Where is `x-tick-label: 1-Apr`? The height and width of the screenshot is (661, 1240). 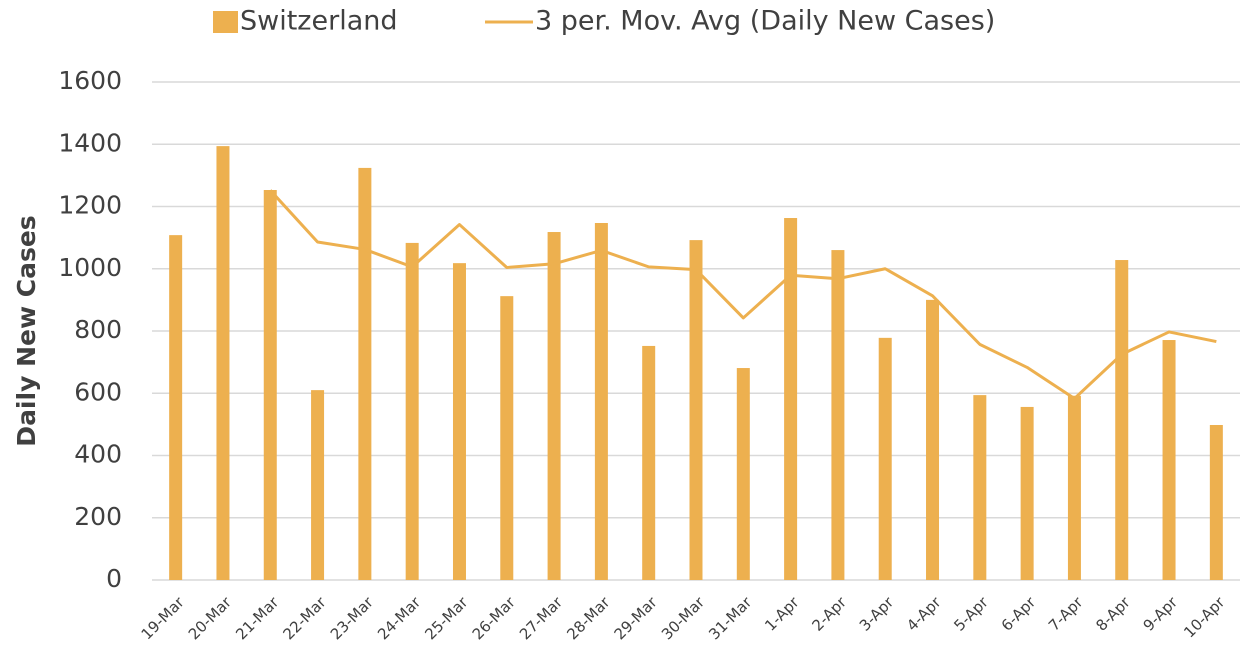 x-tick-label: 1-Apr is located at coordinates (782, 614).